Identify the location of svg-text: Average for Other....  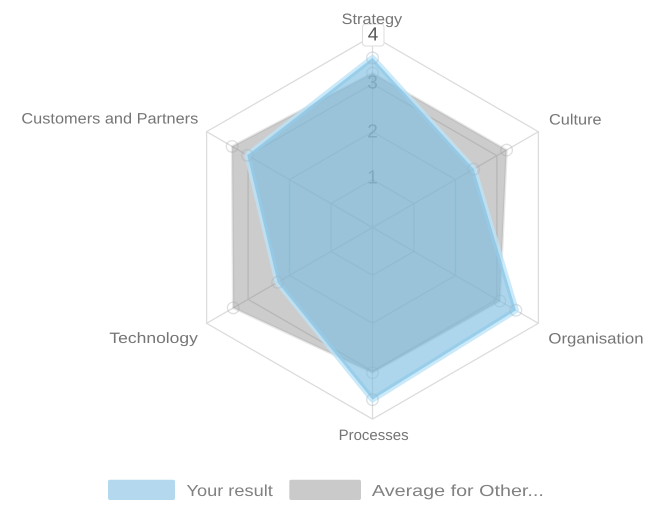
(458, 491).